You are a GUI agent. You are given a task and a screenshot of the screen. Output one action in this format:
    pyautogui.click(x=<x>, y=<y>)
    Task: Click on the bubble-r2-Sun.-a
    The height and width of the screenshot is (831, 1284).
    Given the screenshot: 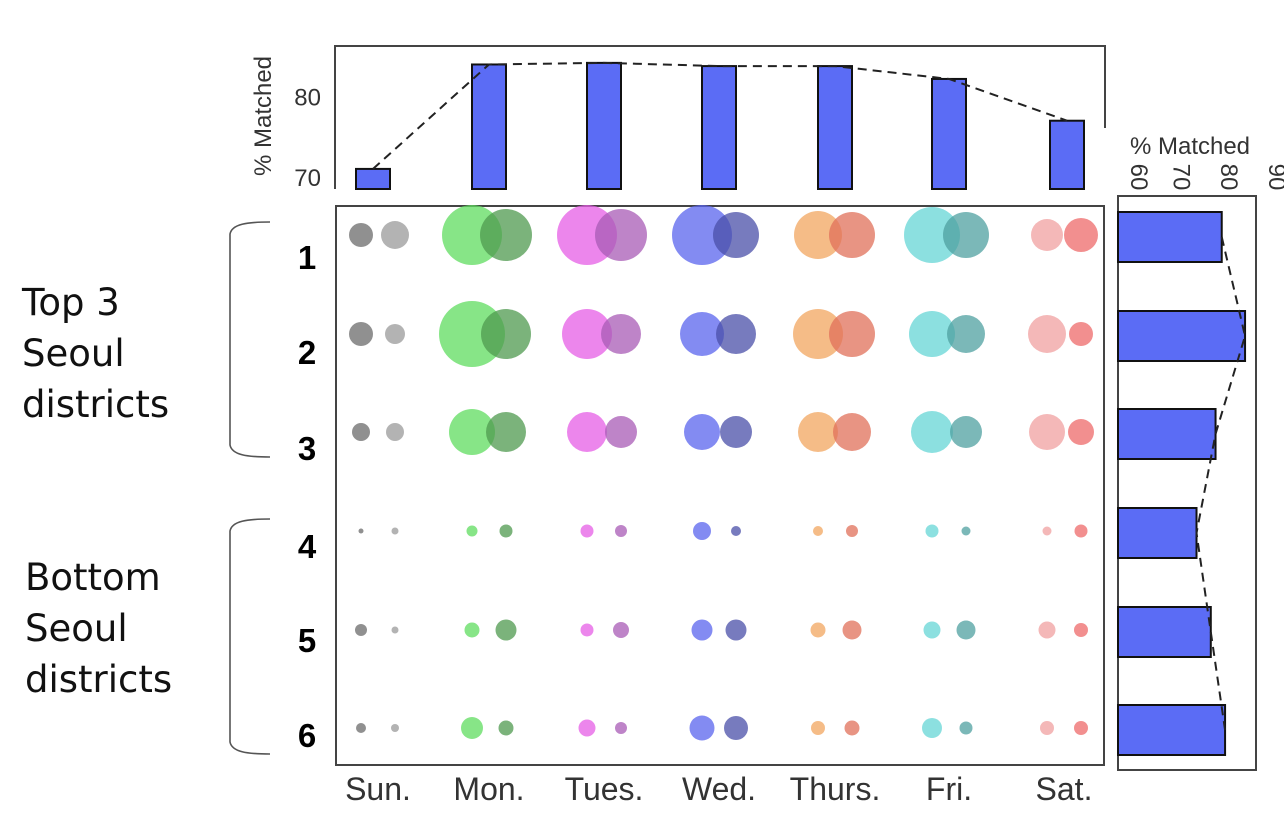 What is the action you would take?
    pyautogui.click(x=361, y=334)
    